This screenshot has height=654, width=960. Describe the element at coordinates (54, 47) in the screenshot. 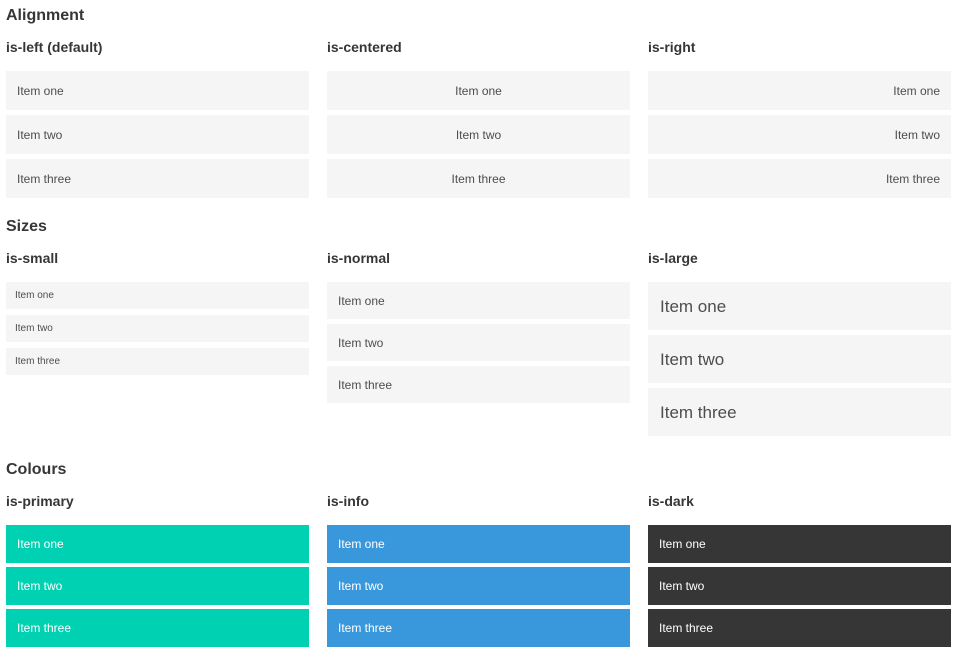

I see `column-title-is-left: is-left (default)` at that location.